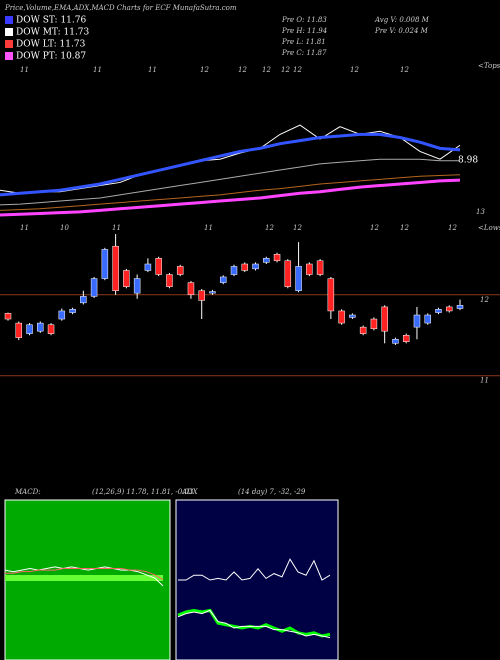 This screenshot has width=500, height=660. Describe the element at coordinates (402, 20) in the screenshot. I see `volume: Avg V: 0.008 M` at that location.